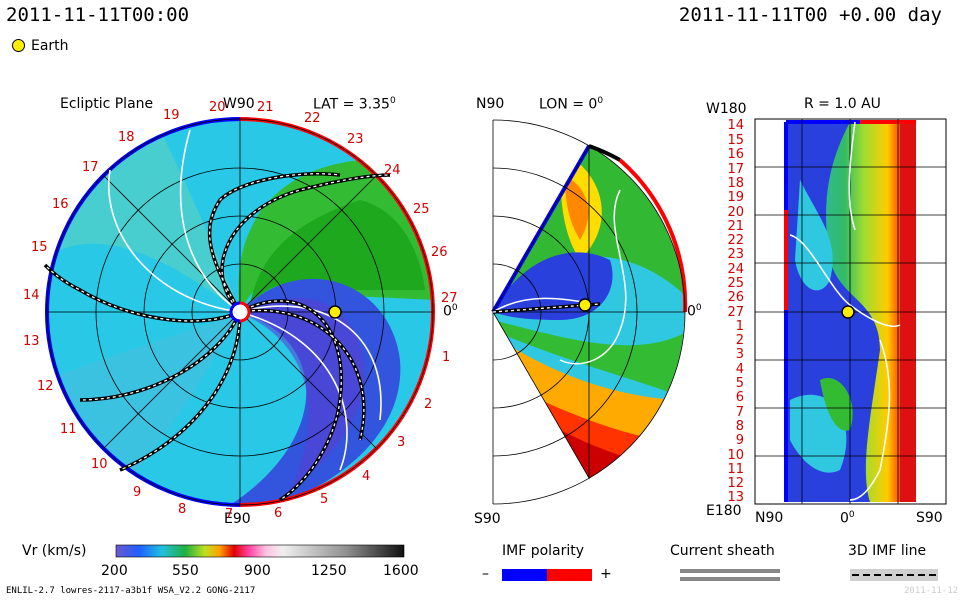  Describe the element at coordinates (50, 46) in the screenshot. I see `earth-legend-label: Earth` at that location.